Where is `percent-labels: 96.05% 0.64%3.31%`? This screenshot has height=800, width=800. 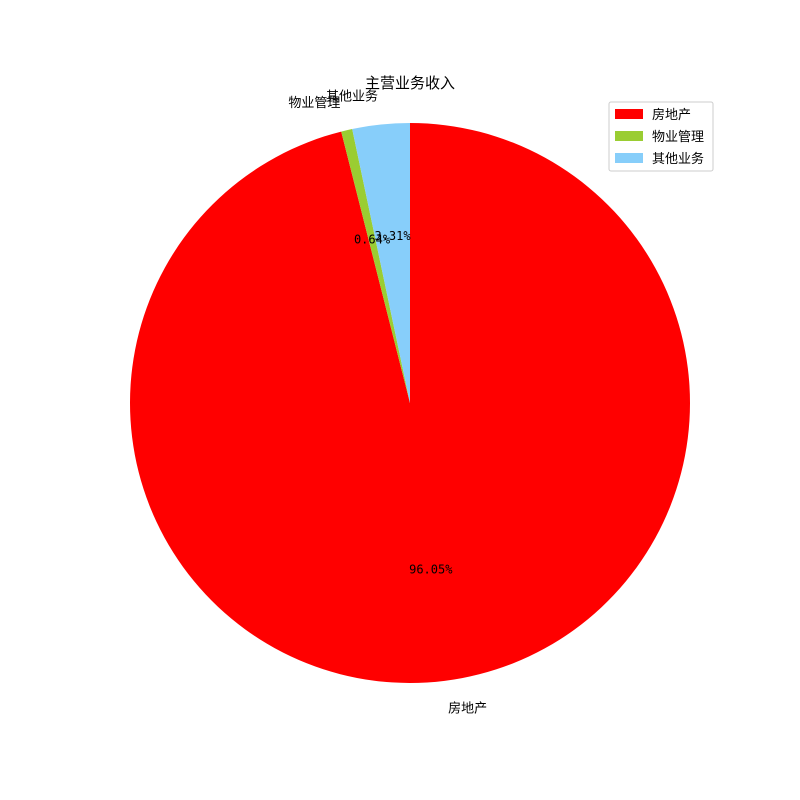
percent-labels: 96.05% 0.64%3.31% is located at coordinates (403, 403).